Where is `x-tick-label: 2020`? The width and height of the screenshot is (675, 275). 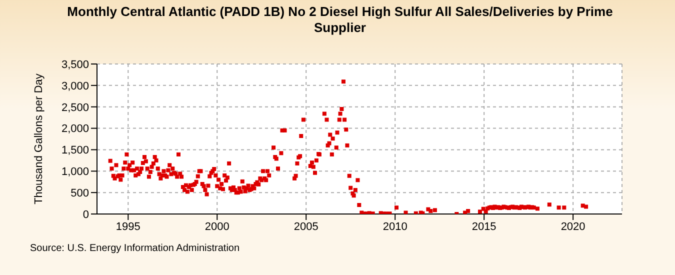 x-tick-label: 2020 is located at coordinates (573, 226).